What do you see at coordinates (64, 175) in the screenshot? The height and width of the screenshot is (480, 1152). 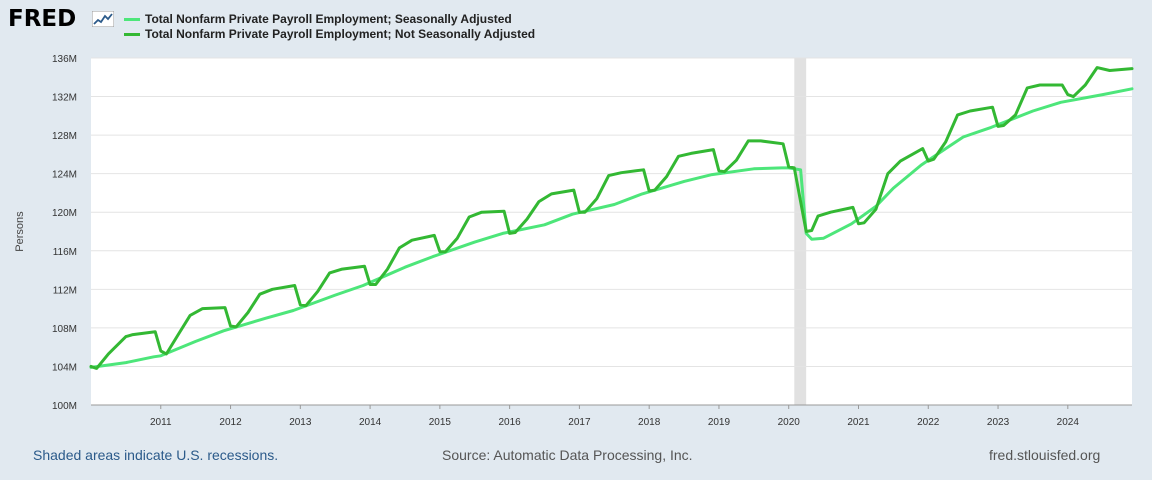 I see `y-tick-label: 124M` at bounding box center [64, 175].